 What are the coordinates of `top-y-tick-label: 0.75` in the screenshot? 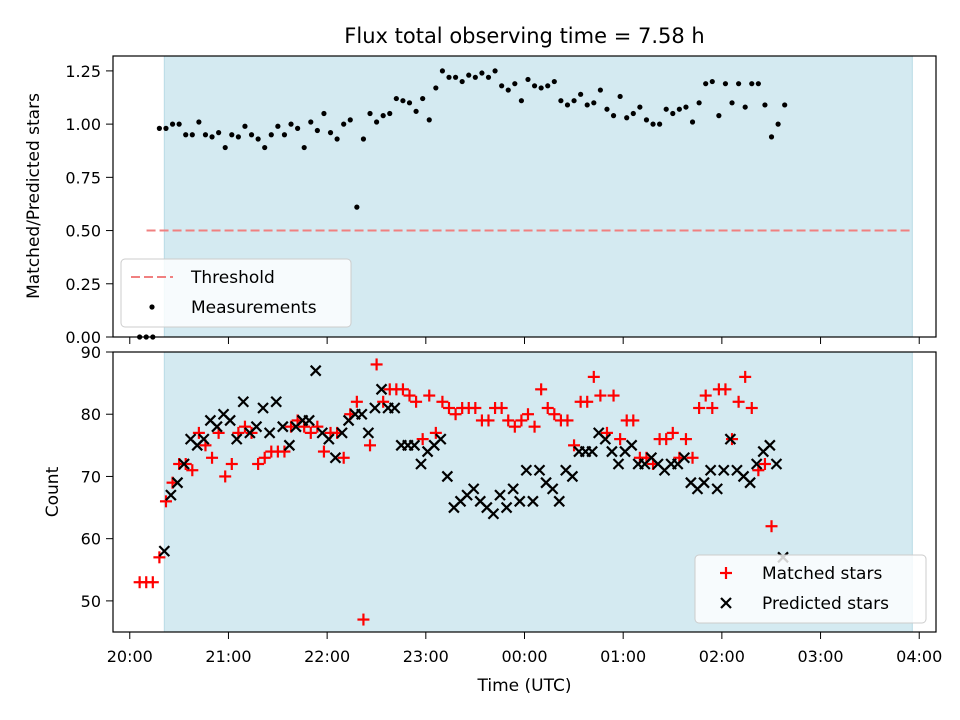 It's located at (83, 177).